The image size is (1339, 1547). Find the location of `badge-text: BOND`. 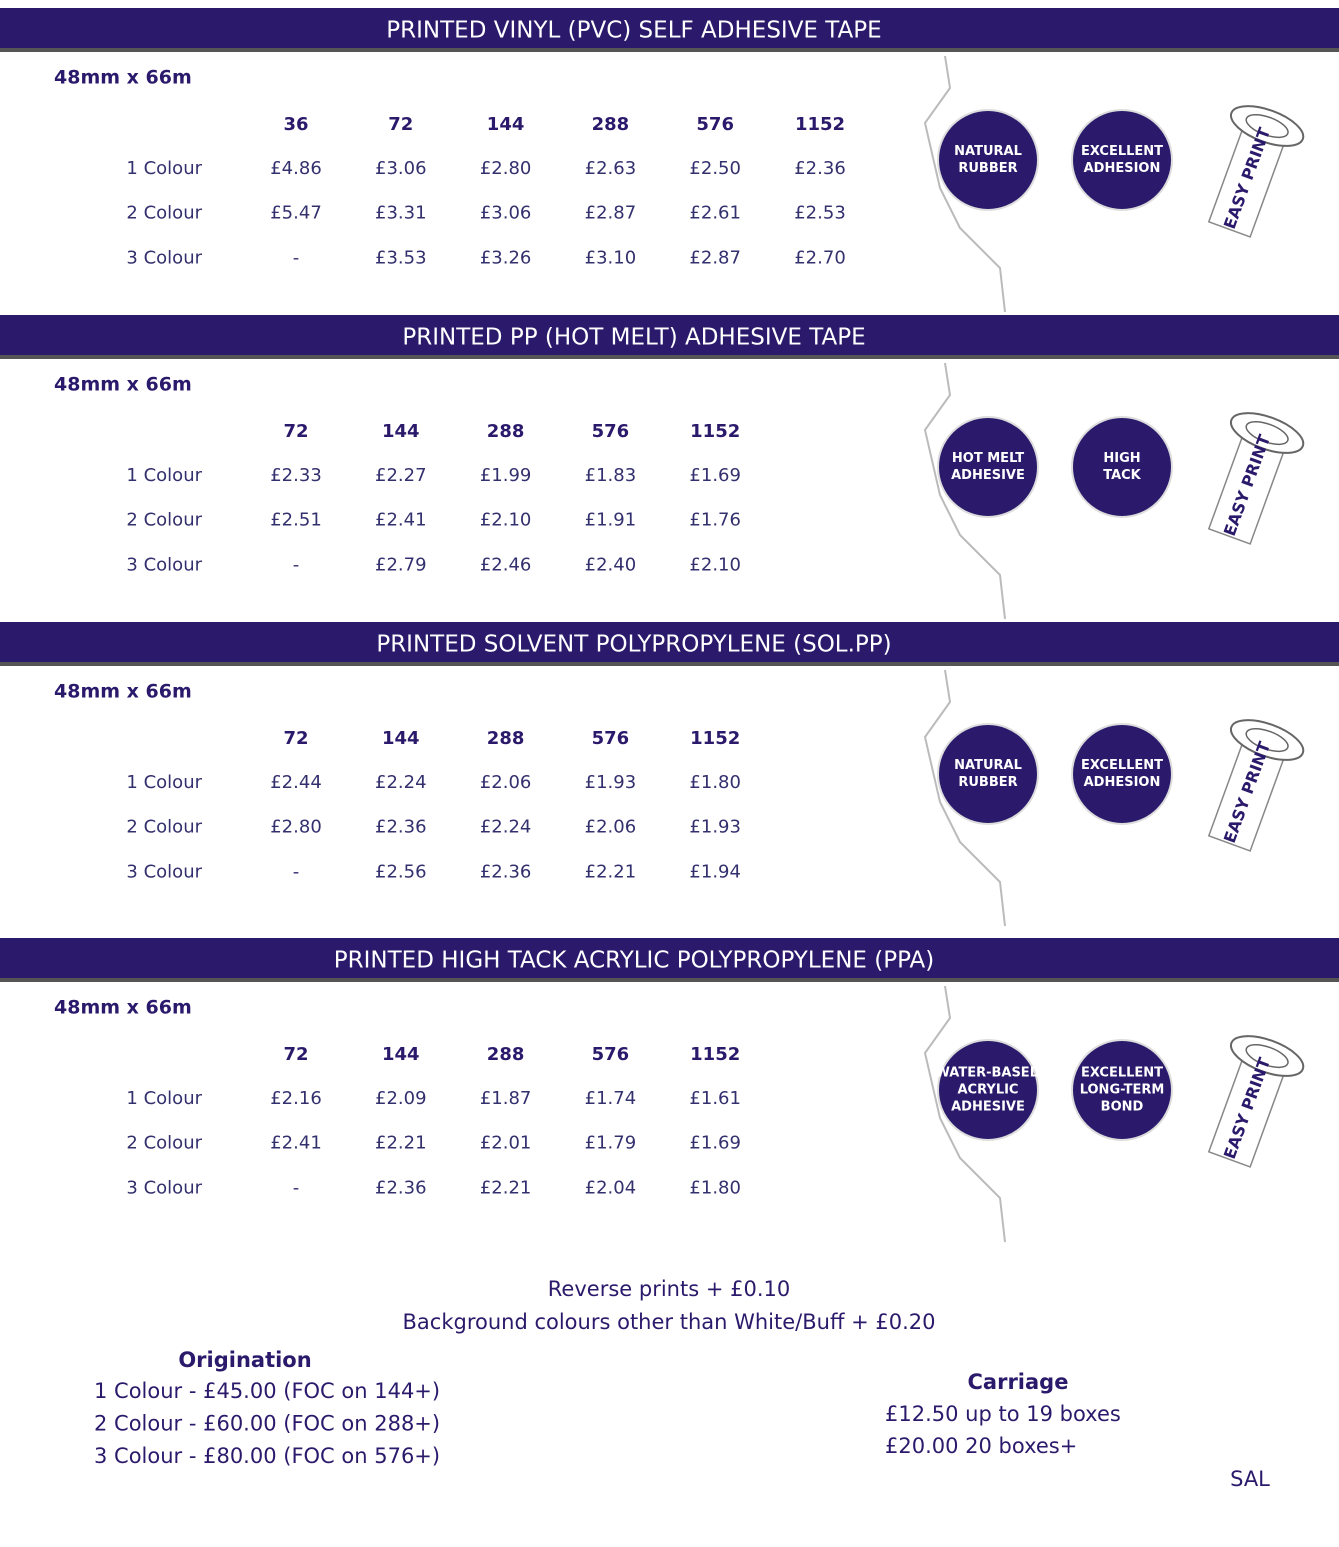

badge-text: BOND is located at coordinates (1122, 1107).